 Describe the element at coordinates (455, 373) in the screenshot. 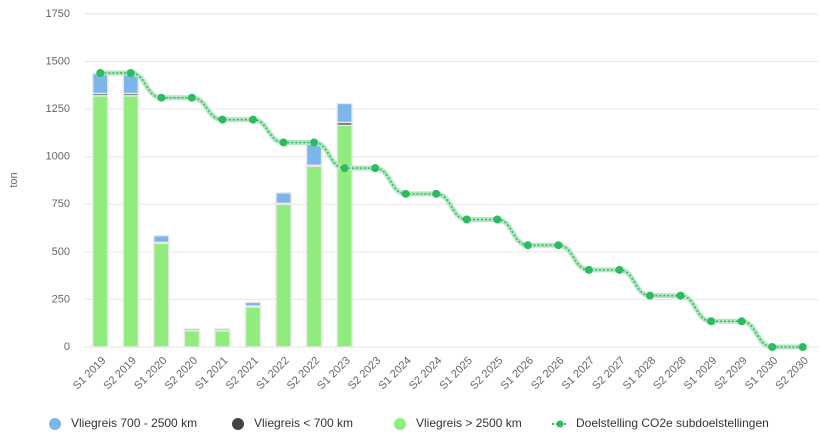

I see `x-tick-label: S1 2025` at that location.